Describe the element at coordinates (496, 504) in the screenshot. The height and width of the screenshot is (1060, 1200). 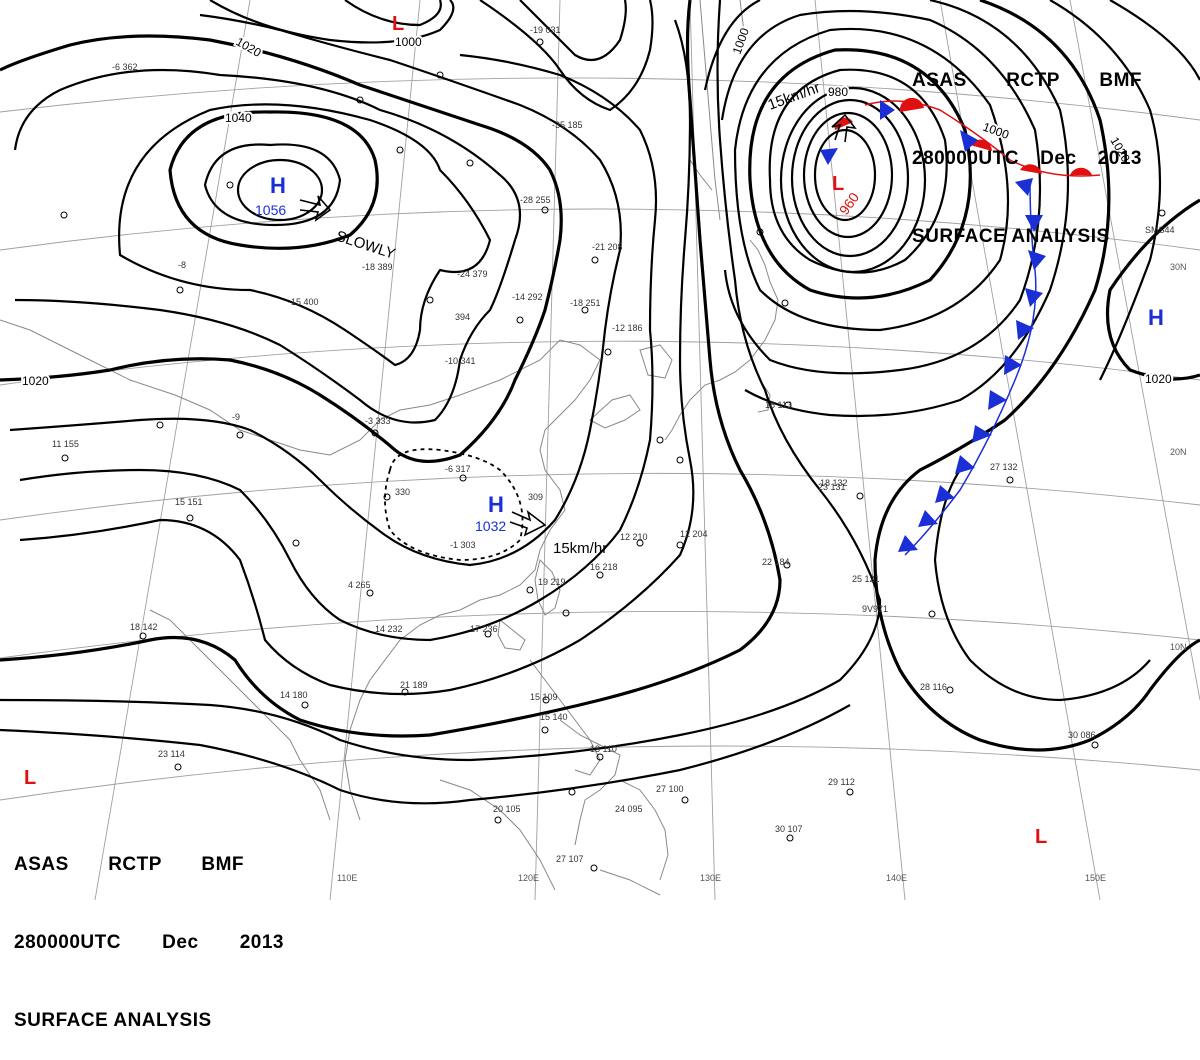
I see `high-china-symbol: H` at that location.